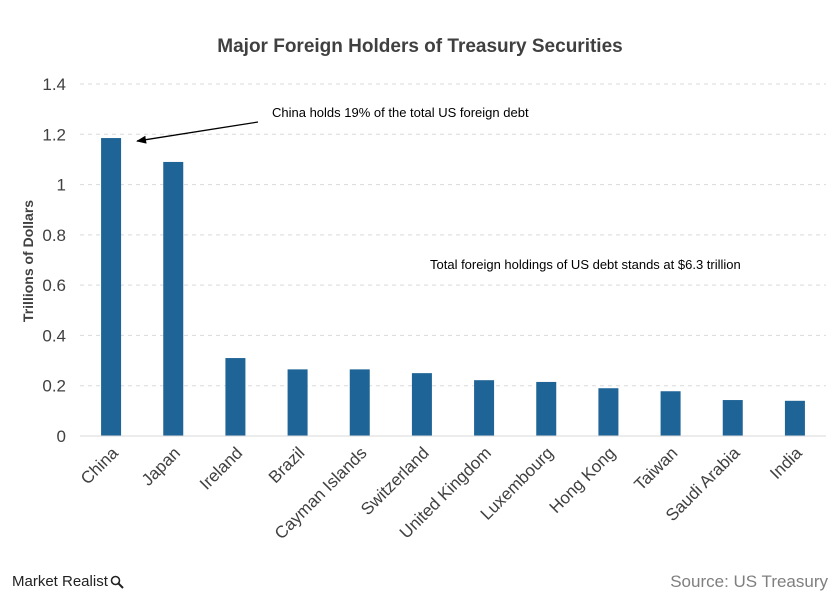 Image resolution: width=840 pixels, height=601 pixels. Describe the element at coordinates (286, 464) in the screenshot. I see `x-tick-label: Brazil` at that location.